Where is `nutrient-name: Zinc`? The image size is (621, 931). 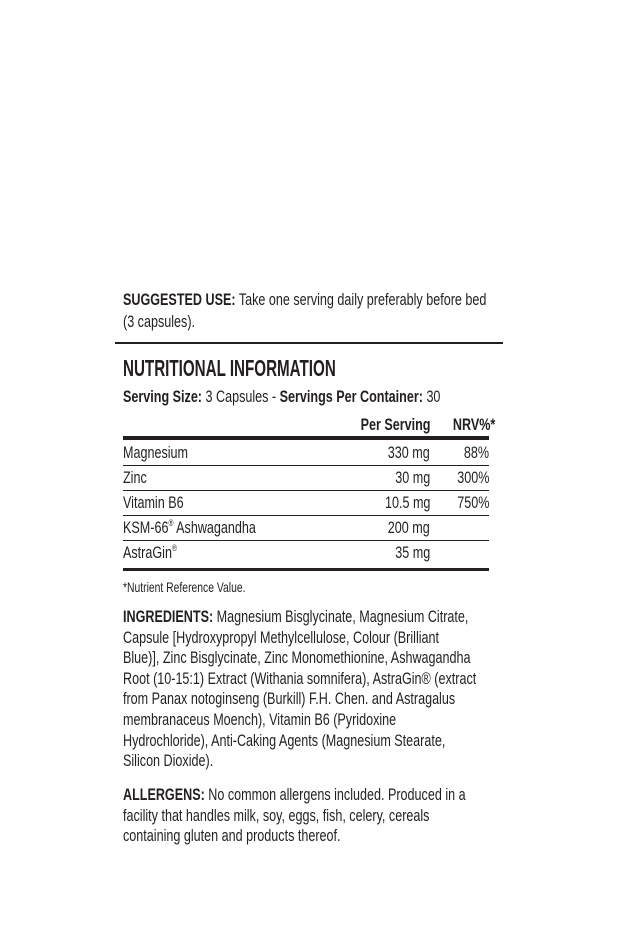
nutrient-name: Zinc is located at coordinates (135, 477).